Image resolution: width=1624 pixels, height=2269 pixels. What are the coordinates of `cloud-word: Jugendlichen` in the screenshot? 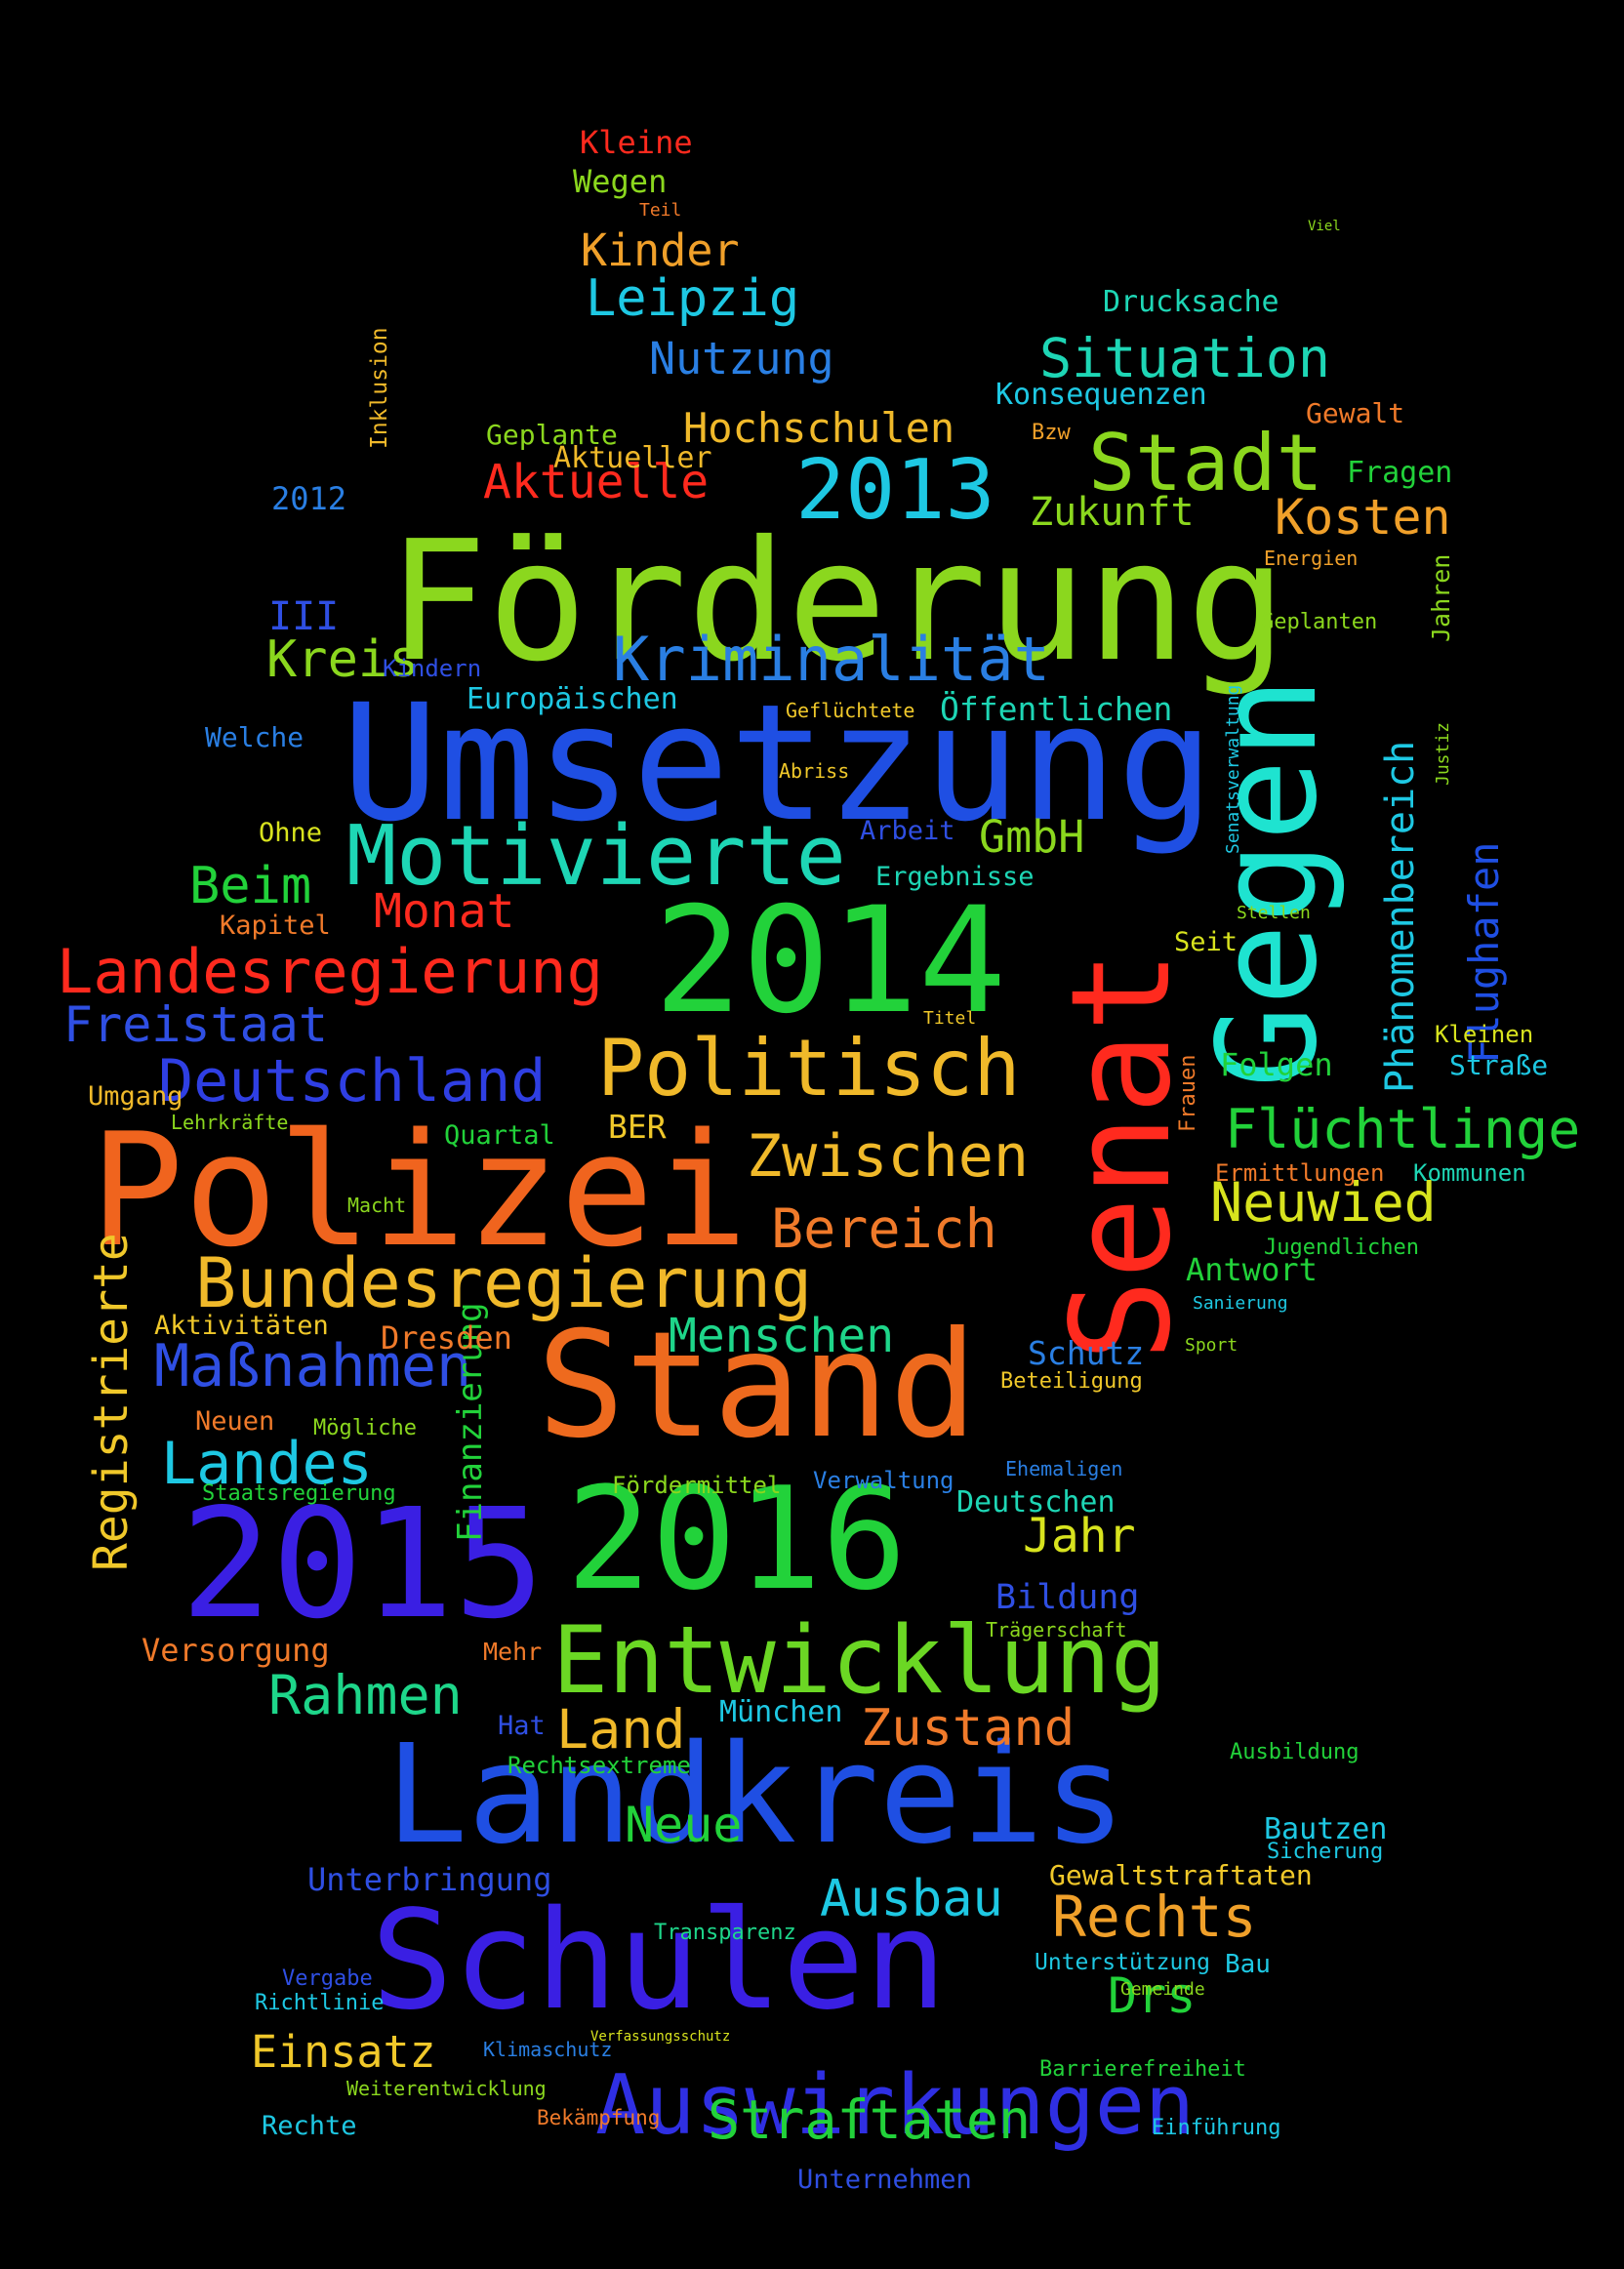 It's located at (1341, 1248).